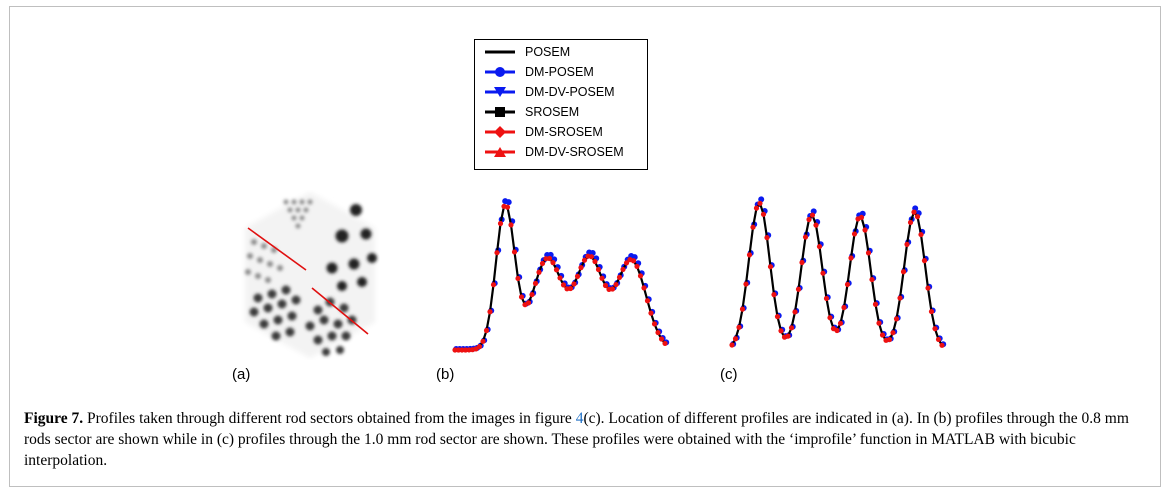 This screenshot has height=495, width=1171. I want to click on legend-item-posem: POSEM, so click(561, 53).